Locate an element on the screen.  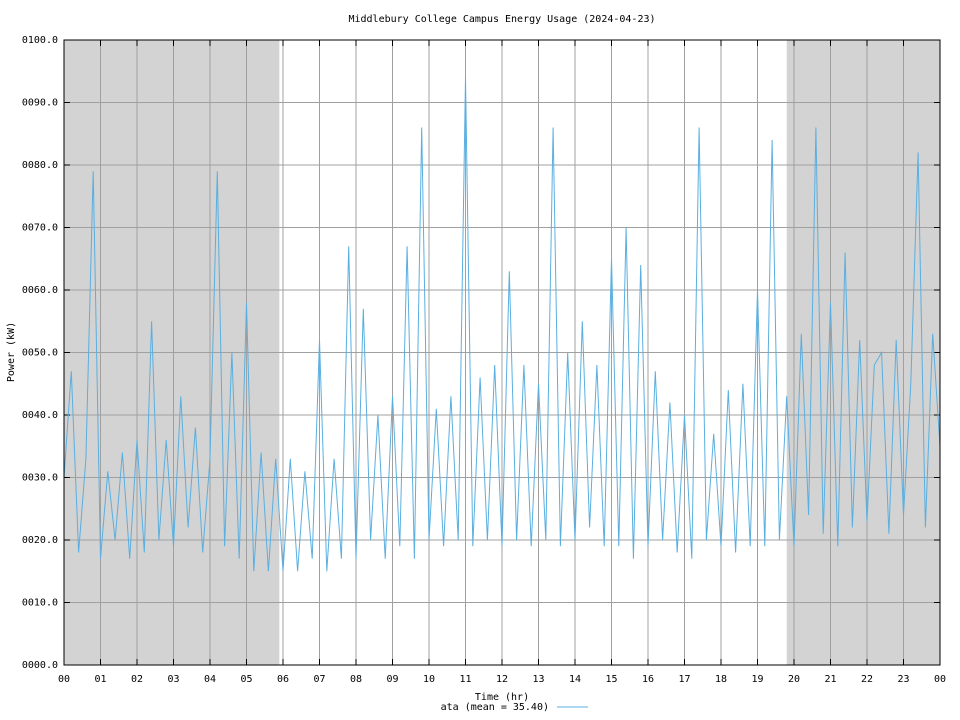
x-tick-label: 18 is located at coordinates (721, 679).